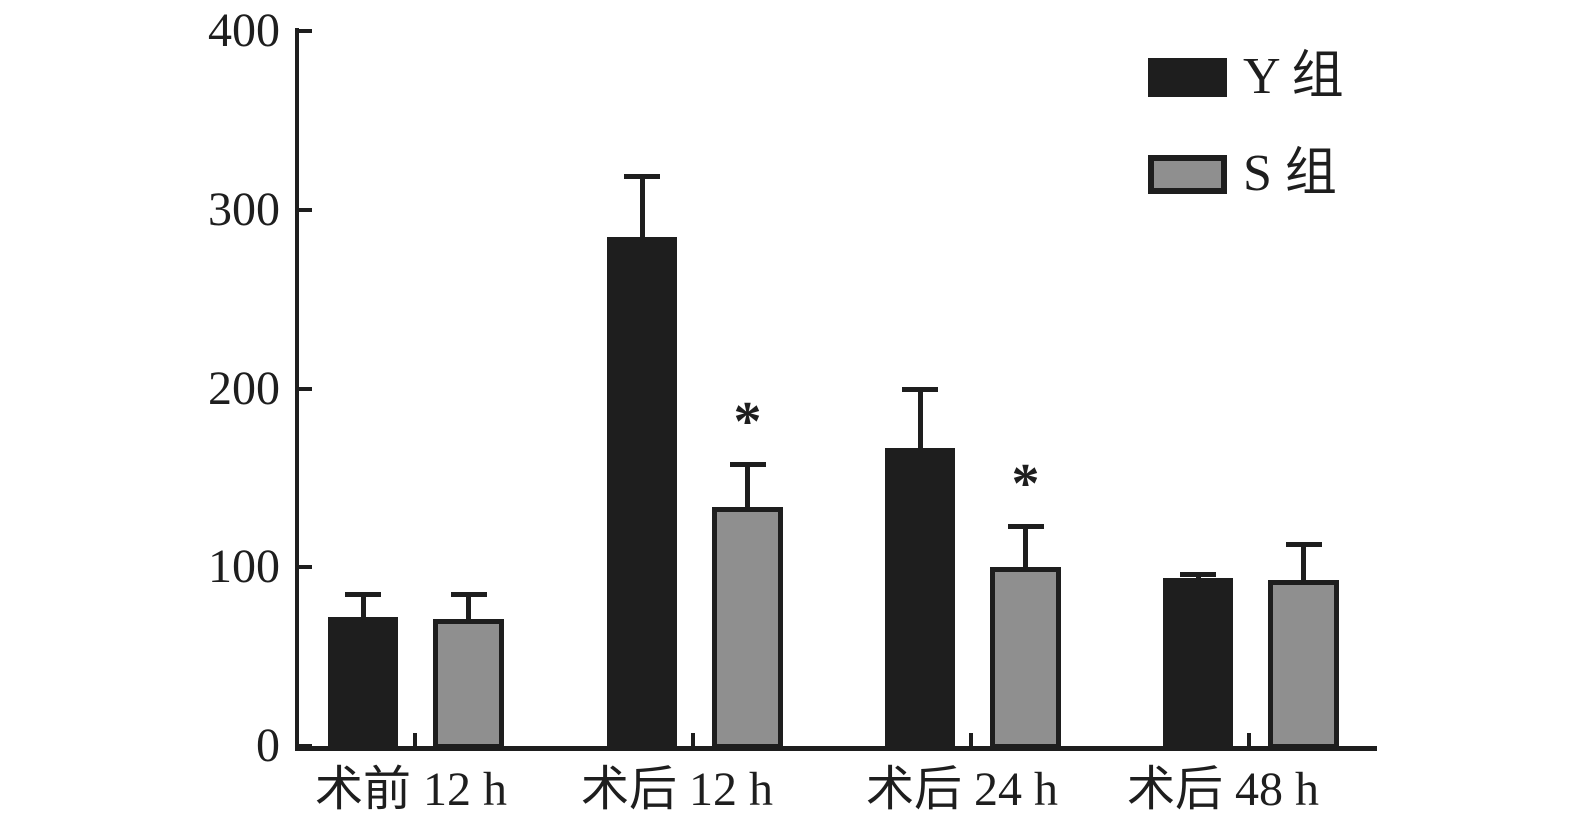 This screenshot has height=832, width=1575. What do you see at coordinates (1293, 76) in the screenshot?
I see `legend-label-y-group: Y 组` at bounding box center [1293, 76].